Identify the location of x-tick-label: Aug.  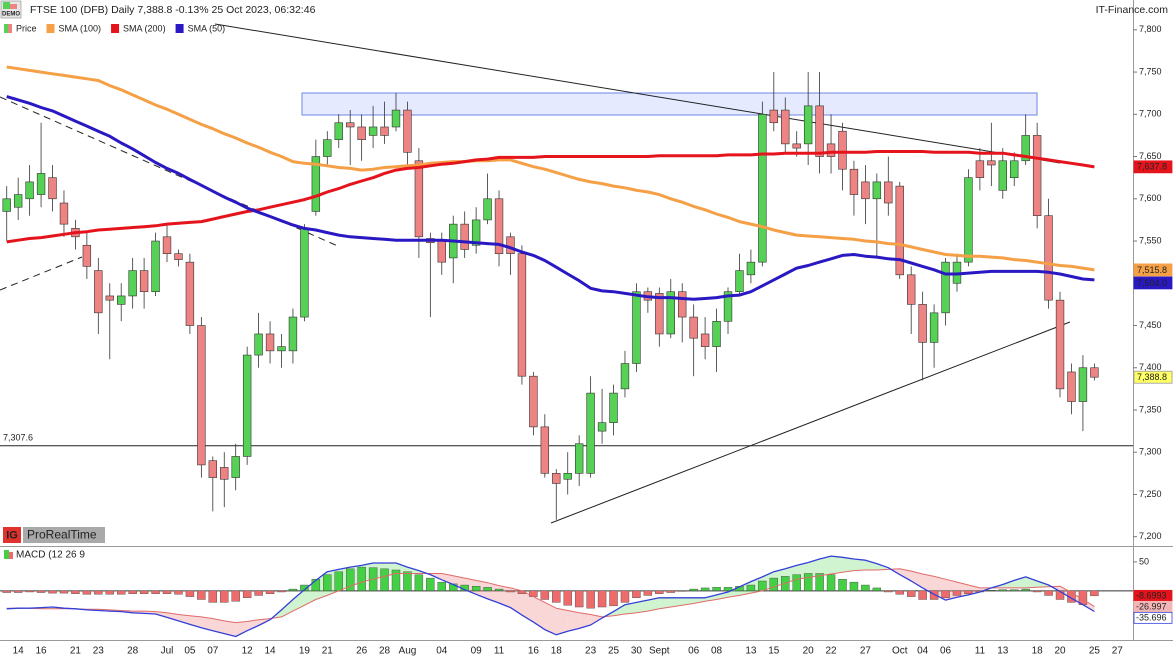
(408, 651).